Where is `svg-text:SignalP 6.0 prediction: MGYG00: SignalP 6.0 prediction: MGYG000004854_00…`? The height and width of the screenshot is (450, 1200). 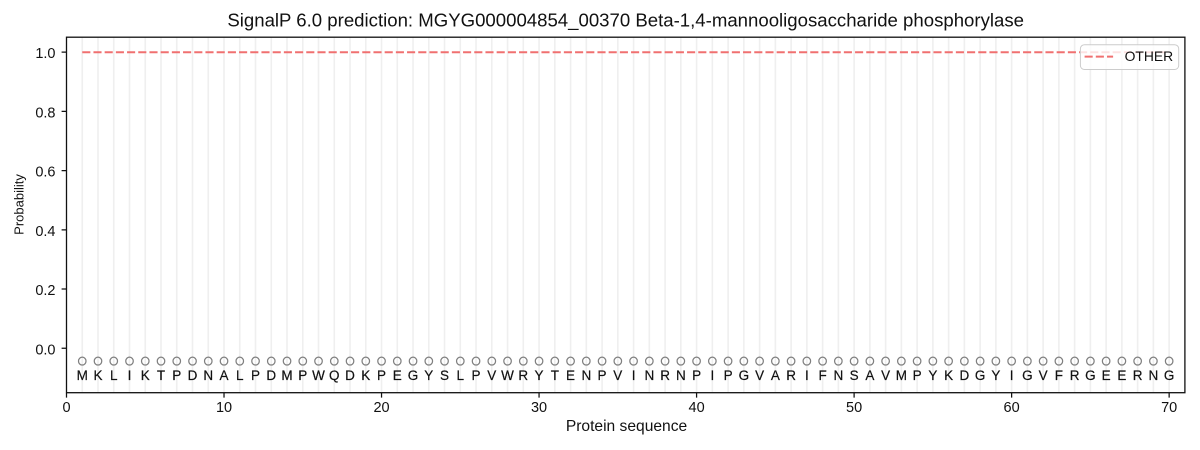
svg-text:SignalP 6.0 prediction: MGYG00: SignalP 6.0 prediction: MGYG000004854_00… is located at coordinates (625, 21).